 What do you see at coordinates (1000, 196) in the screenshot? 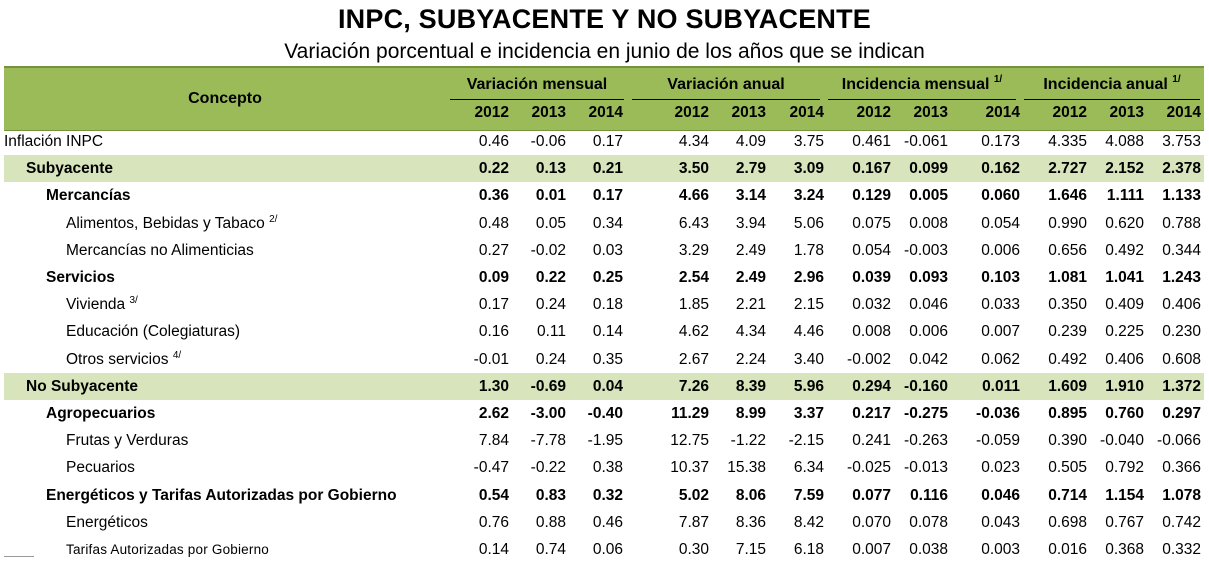
I see `table-cell: 0.060` at bounding box center [1000, 196].